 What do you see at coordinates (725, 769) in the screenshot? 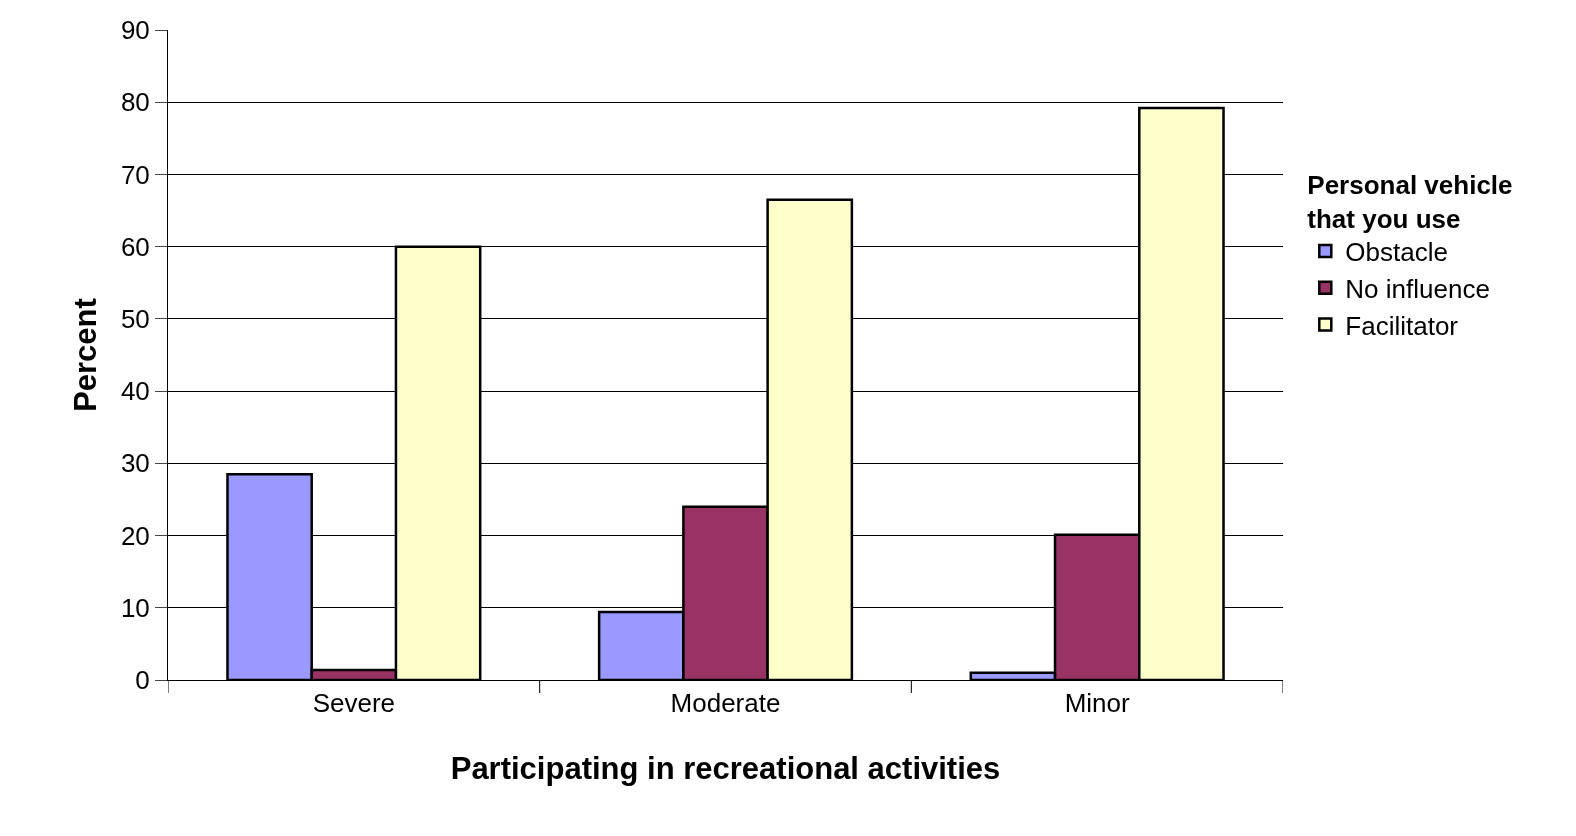
I see `x-axis-title: Participating in recreational activities` at bounding box center [725, 769].